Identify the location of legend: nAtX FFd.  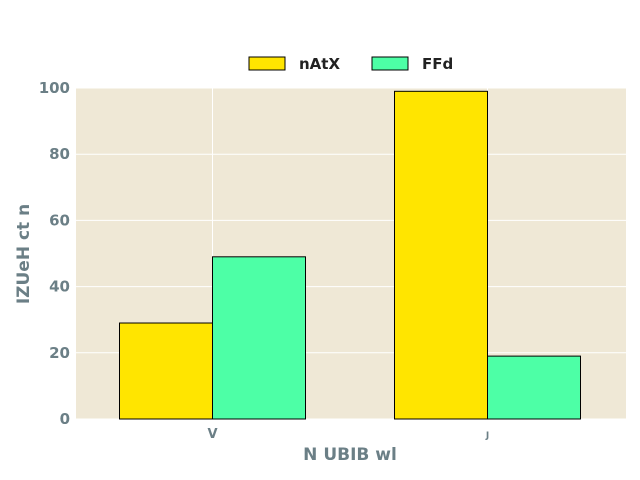
(350, 64).